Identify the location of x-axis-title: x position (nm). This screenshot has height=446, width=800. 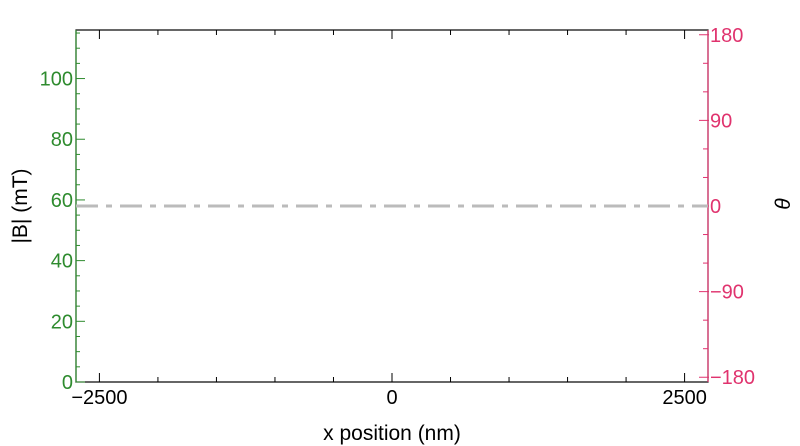
(392, 433).